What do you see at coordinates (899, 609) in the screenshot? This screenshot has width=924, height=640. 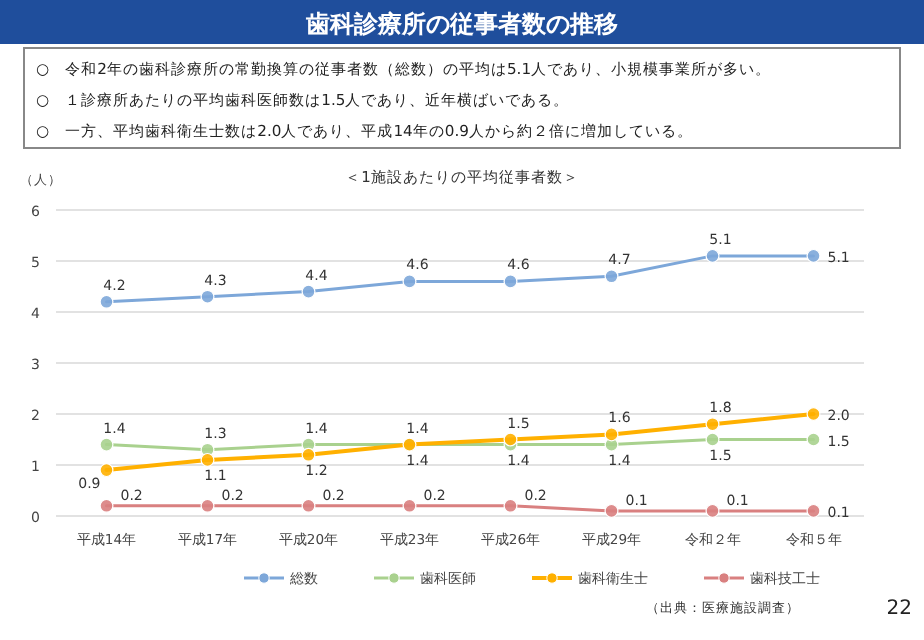 I see `text: 22` at bounding box center [899, 609].